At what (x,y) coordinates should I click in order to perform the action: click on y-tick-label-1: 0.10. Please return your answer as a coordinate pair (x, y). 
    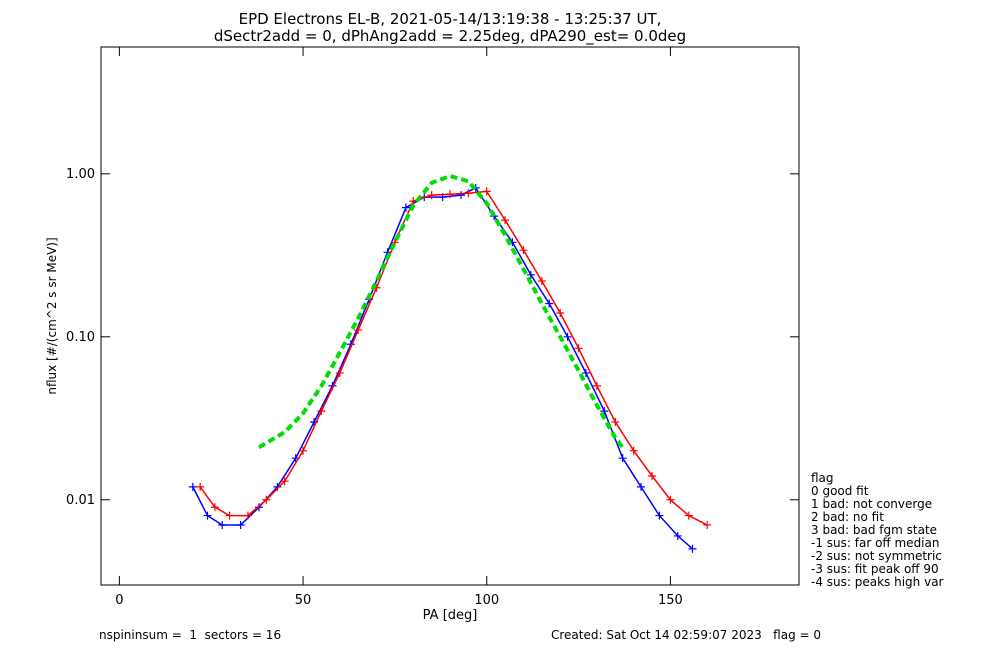
    Looking at the image, I should click on (80, 337).